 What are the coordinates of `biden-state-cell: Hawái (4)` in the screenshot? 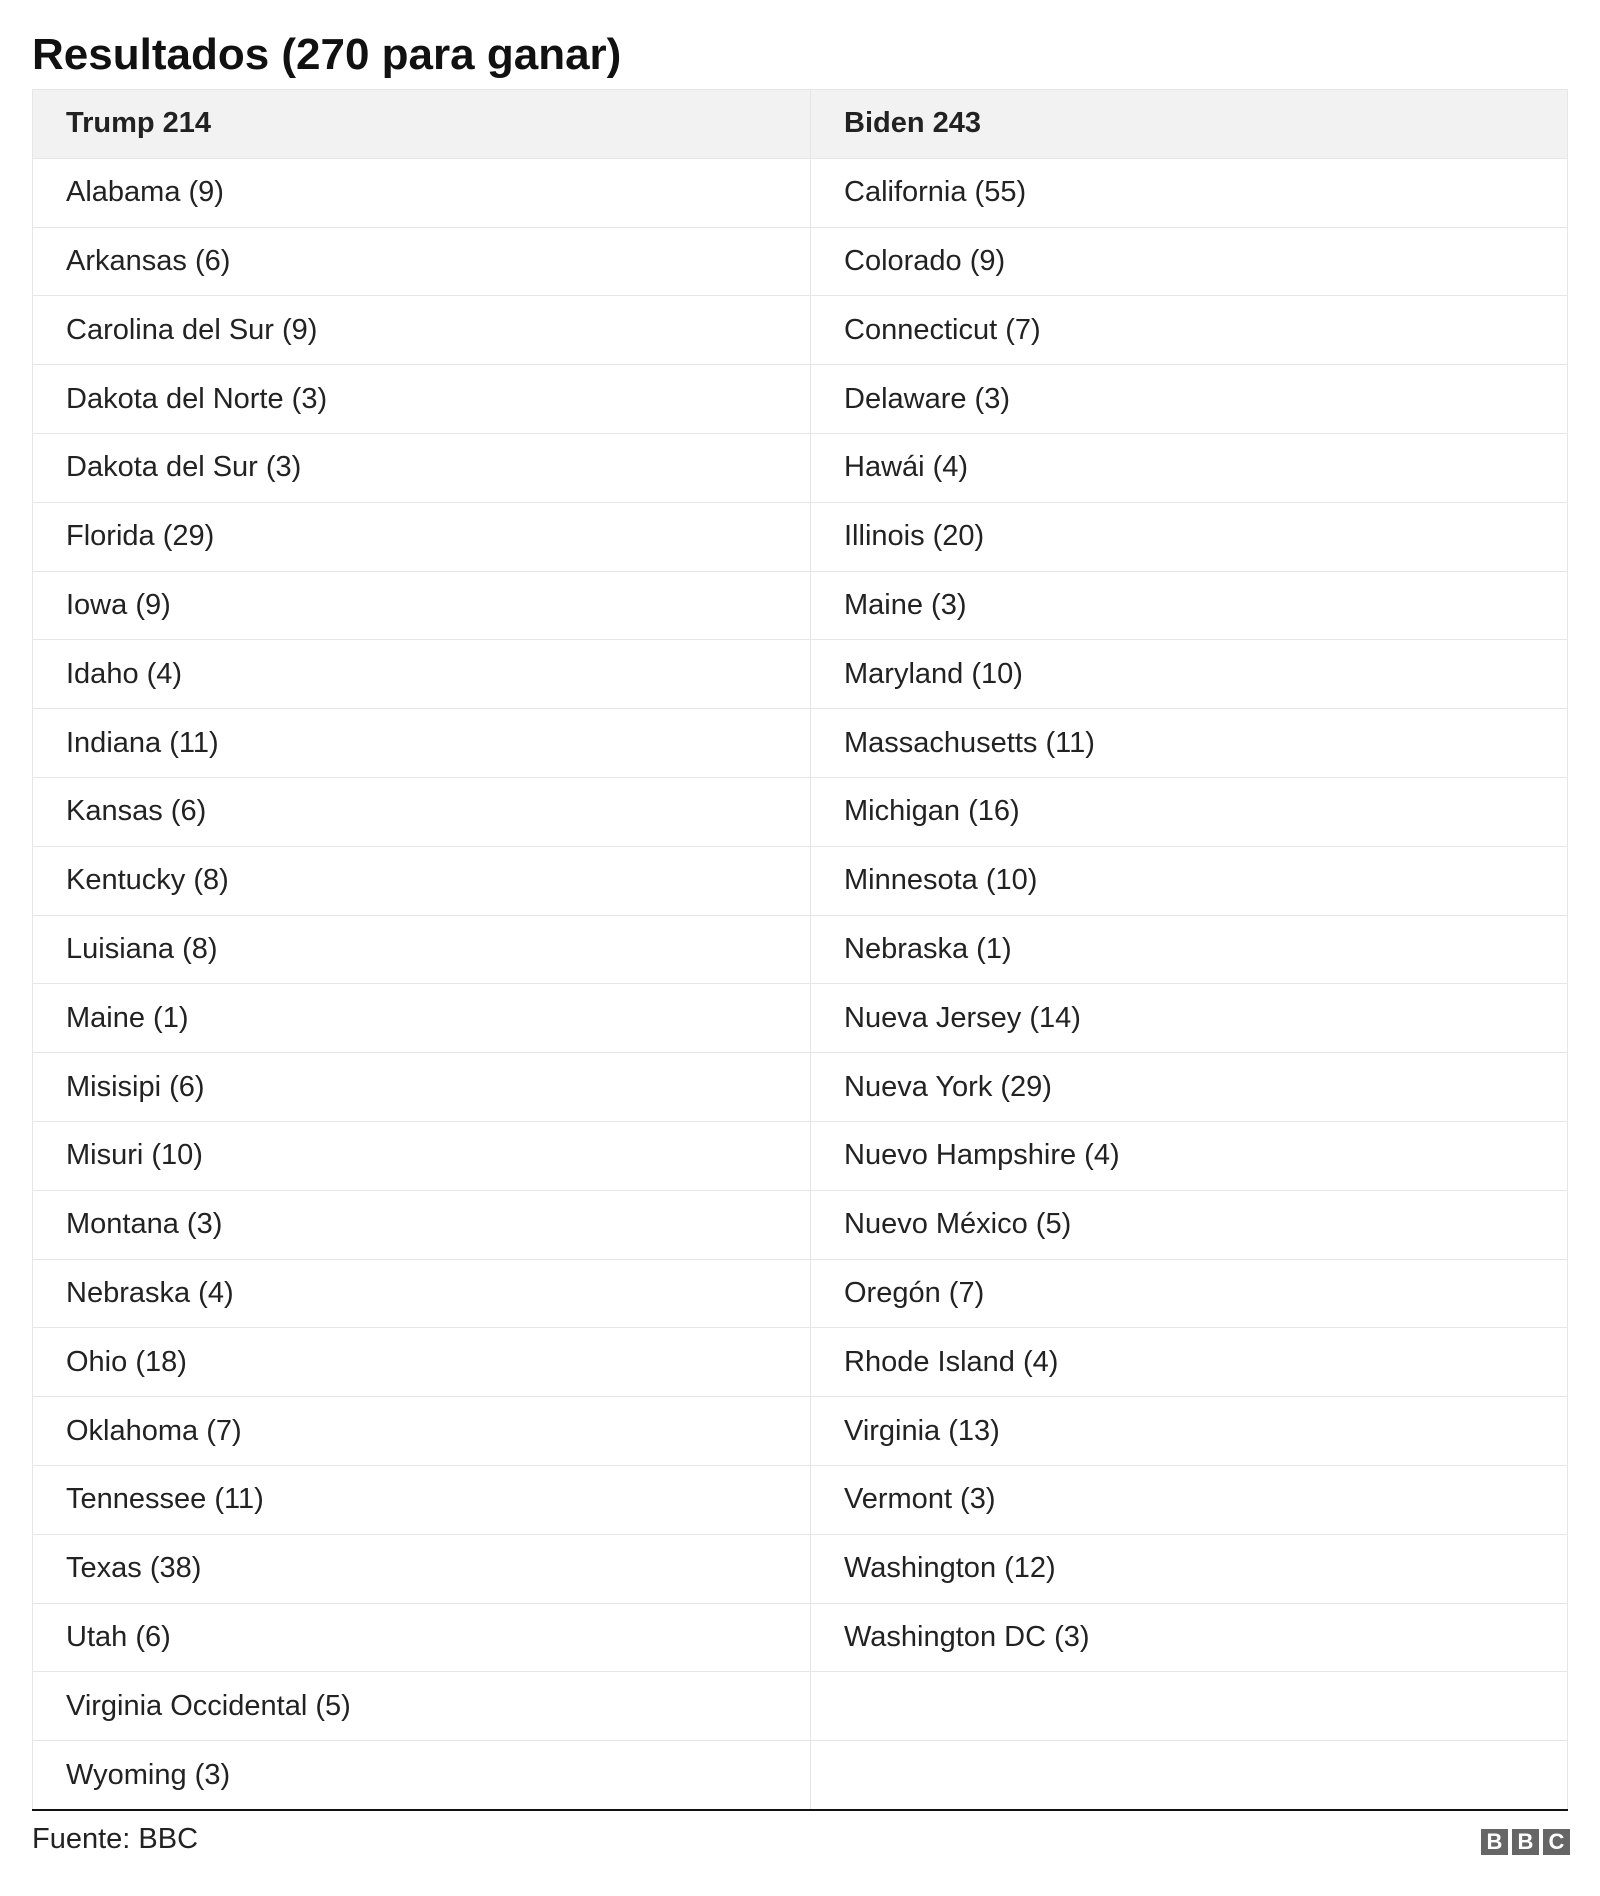 It's located at (906, 467).